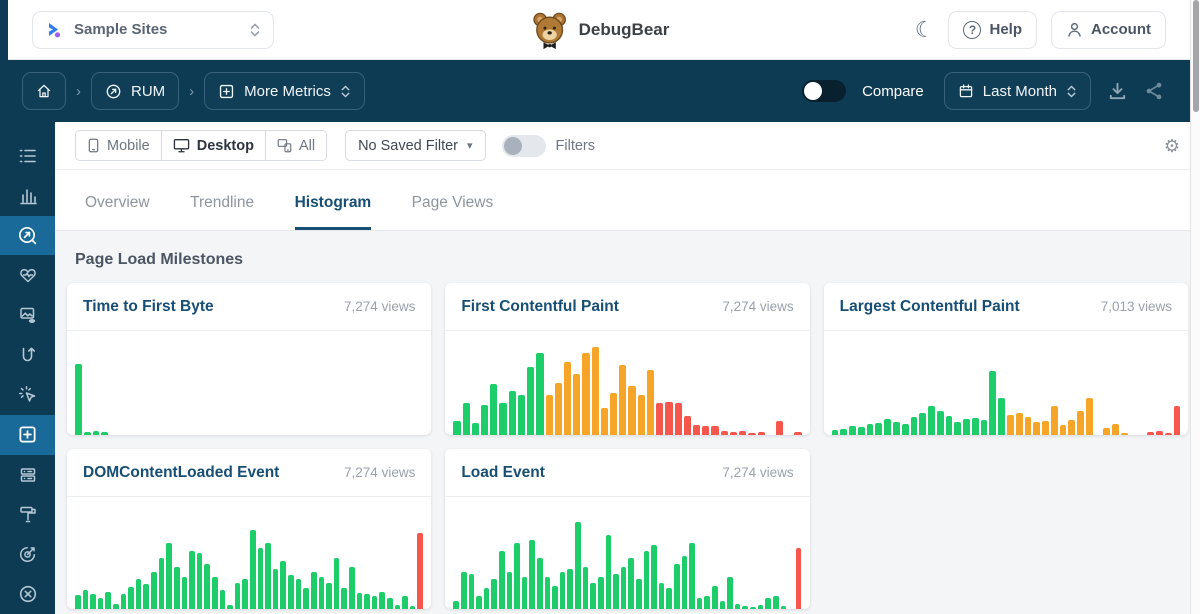 Image resolution: width=1200 pixels, height=614 pixels. I want to click on account-button: Account, so click(1108, 29).